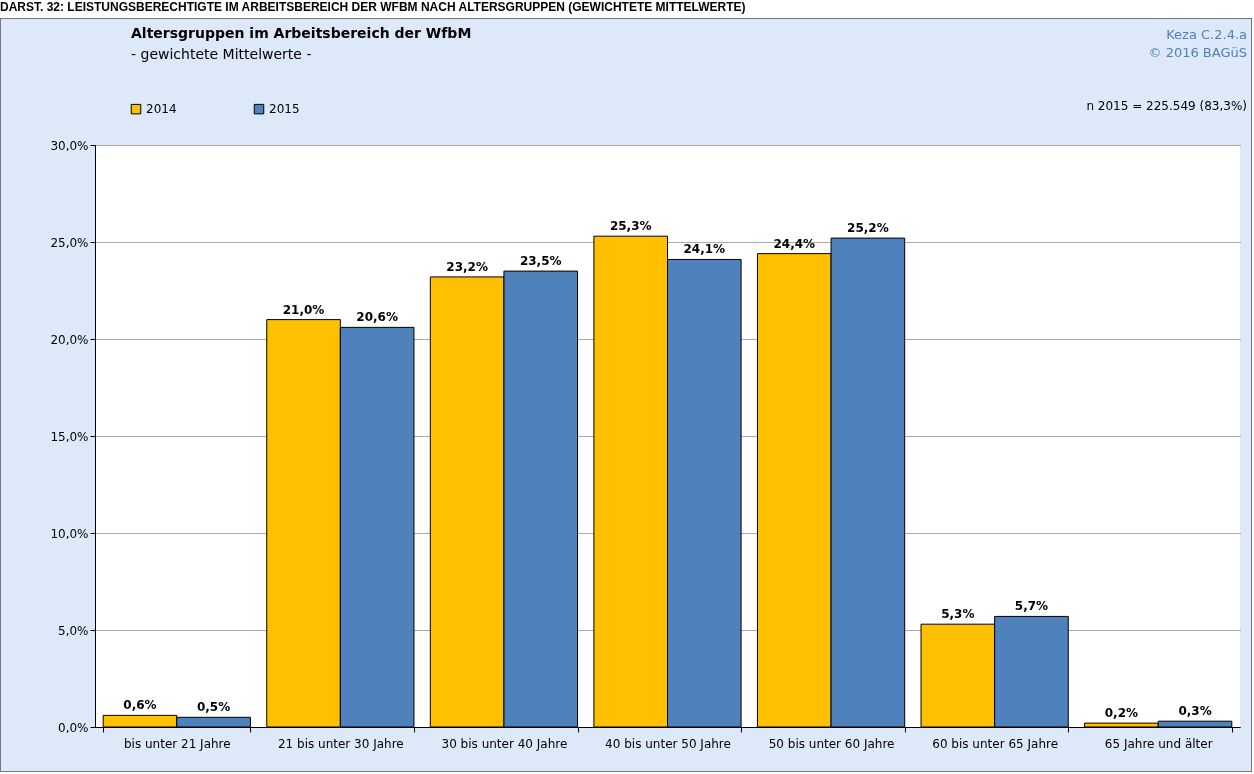  Describe the element at coordinates (284, 109) in the screenshot. I see `legend-label: 2015` at that location.